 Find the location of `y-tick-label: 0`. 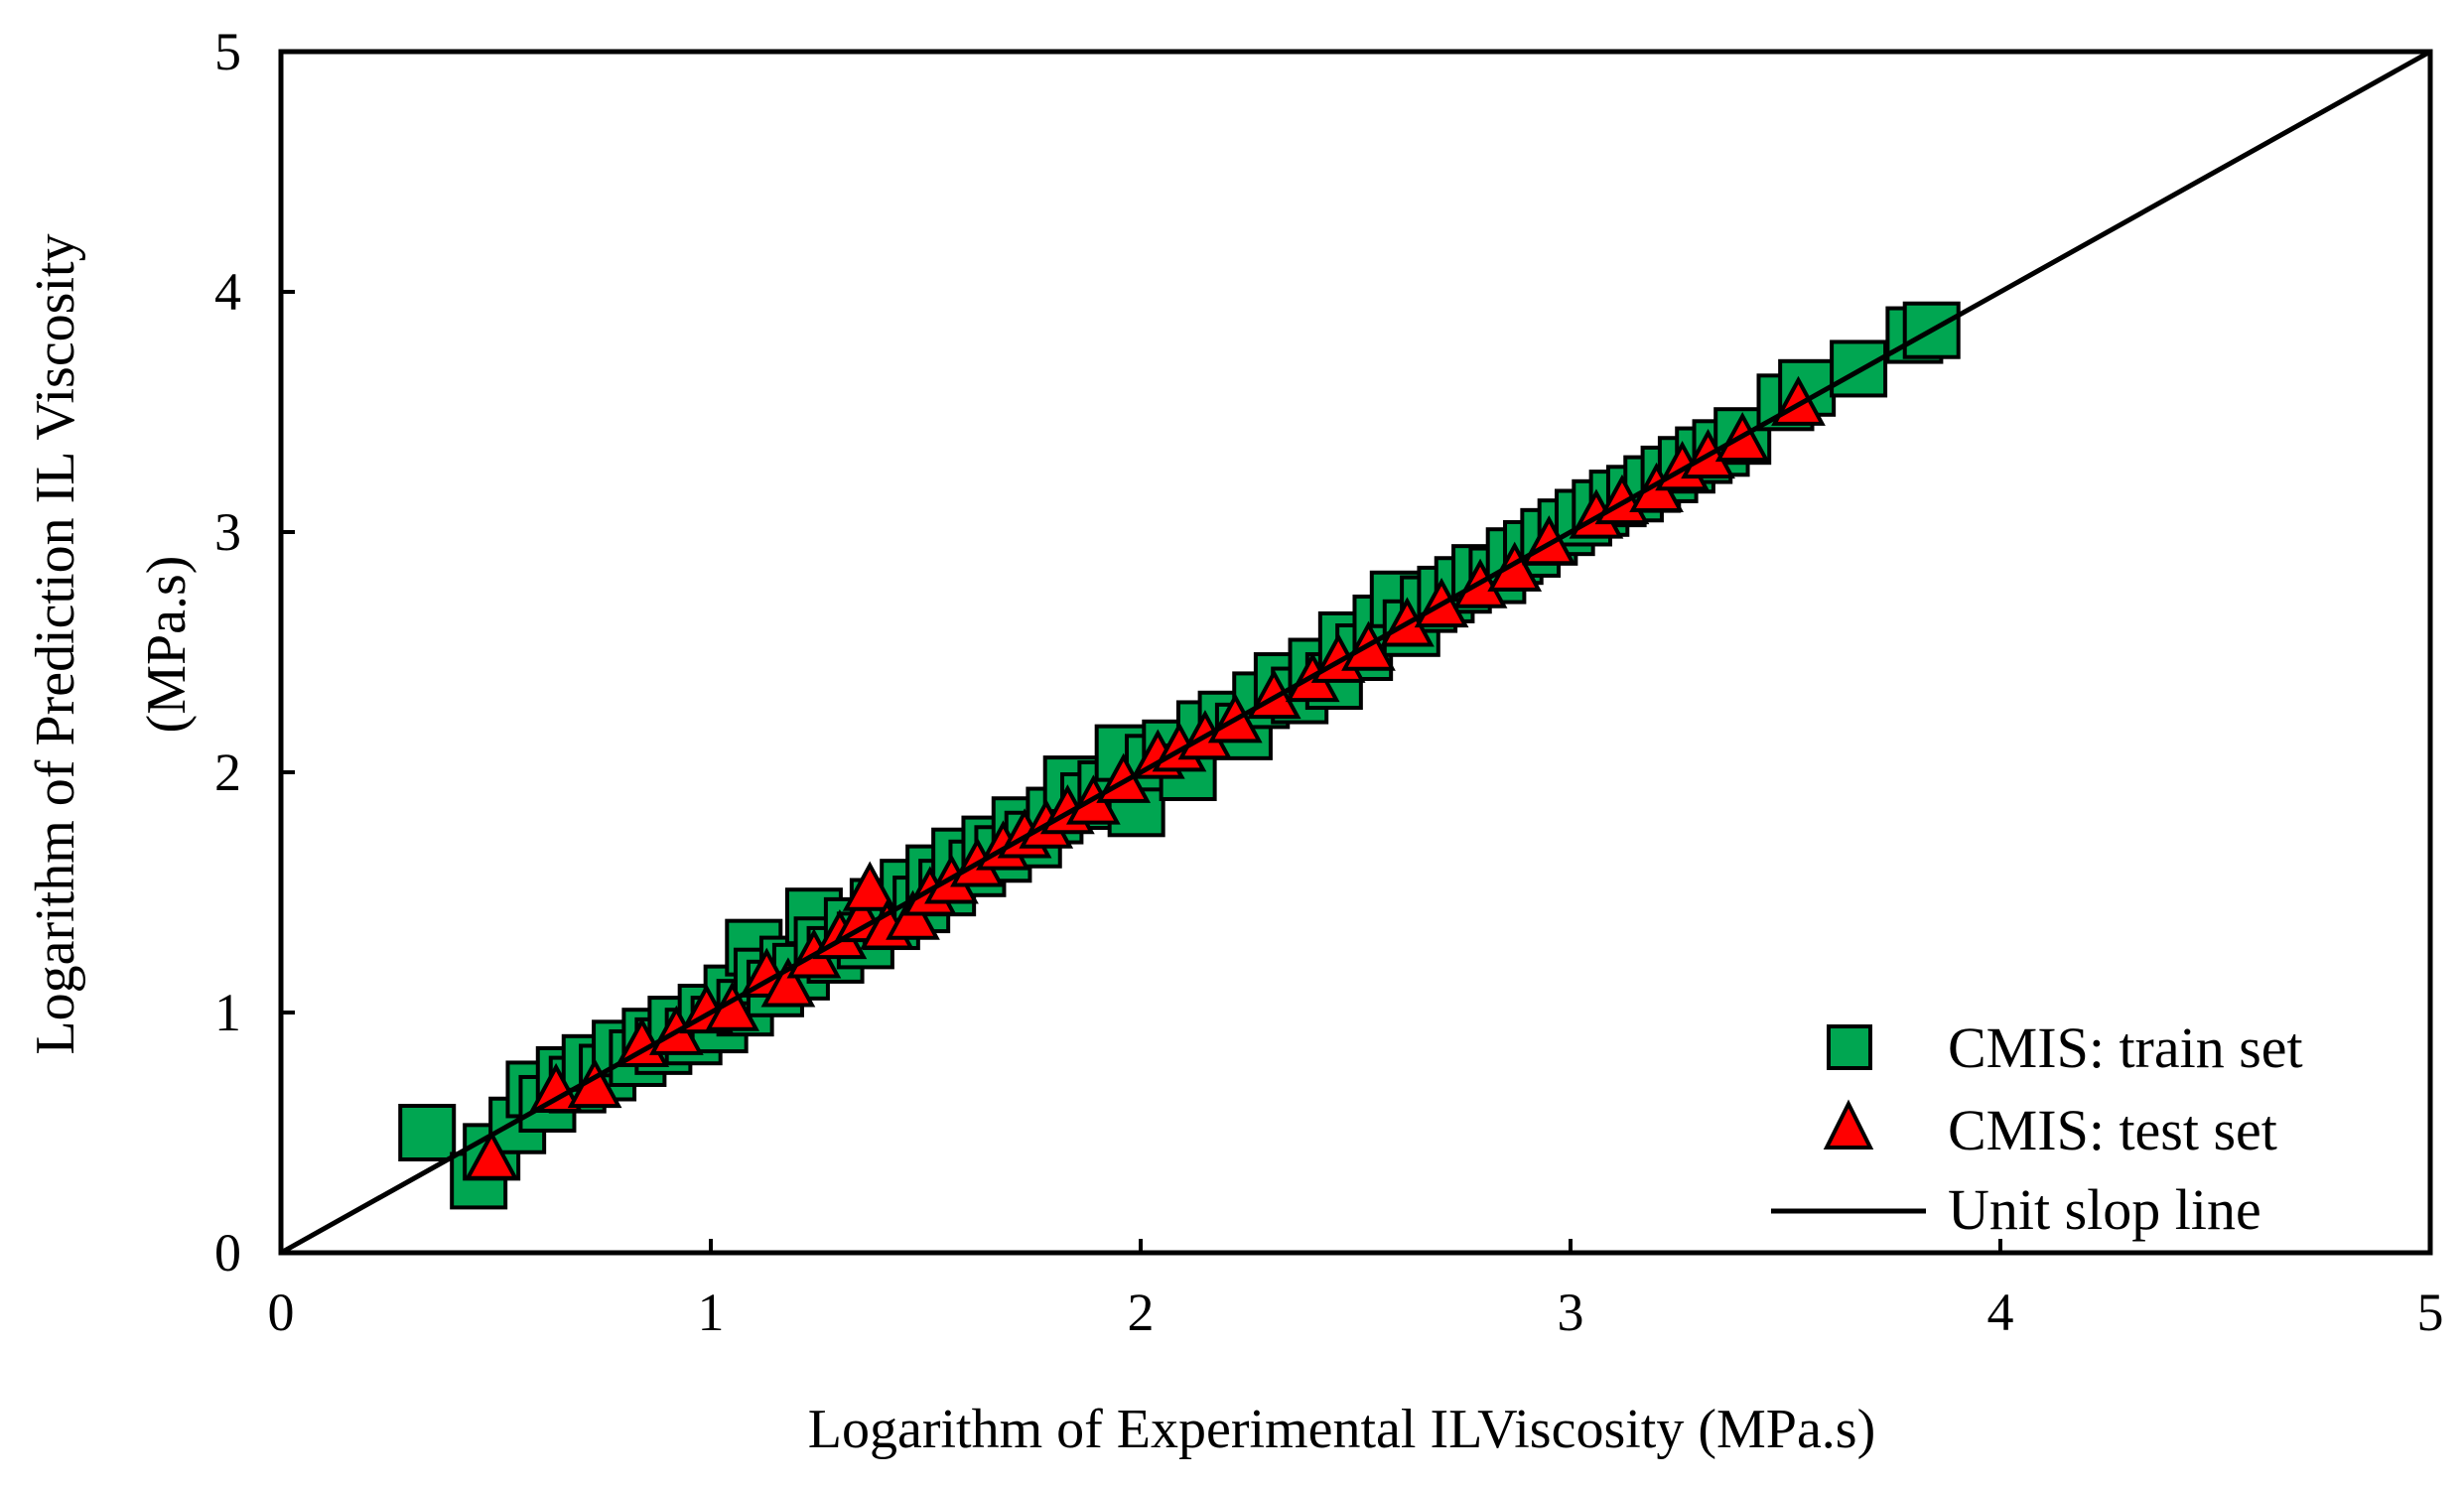

y-tick-label: 0 is located at coordinates (227, 1253).